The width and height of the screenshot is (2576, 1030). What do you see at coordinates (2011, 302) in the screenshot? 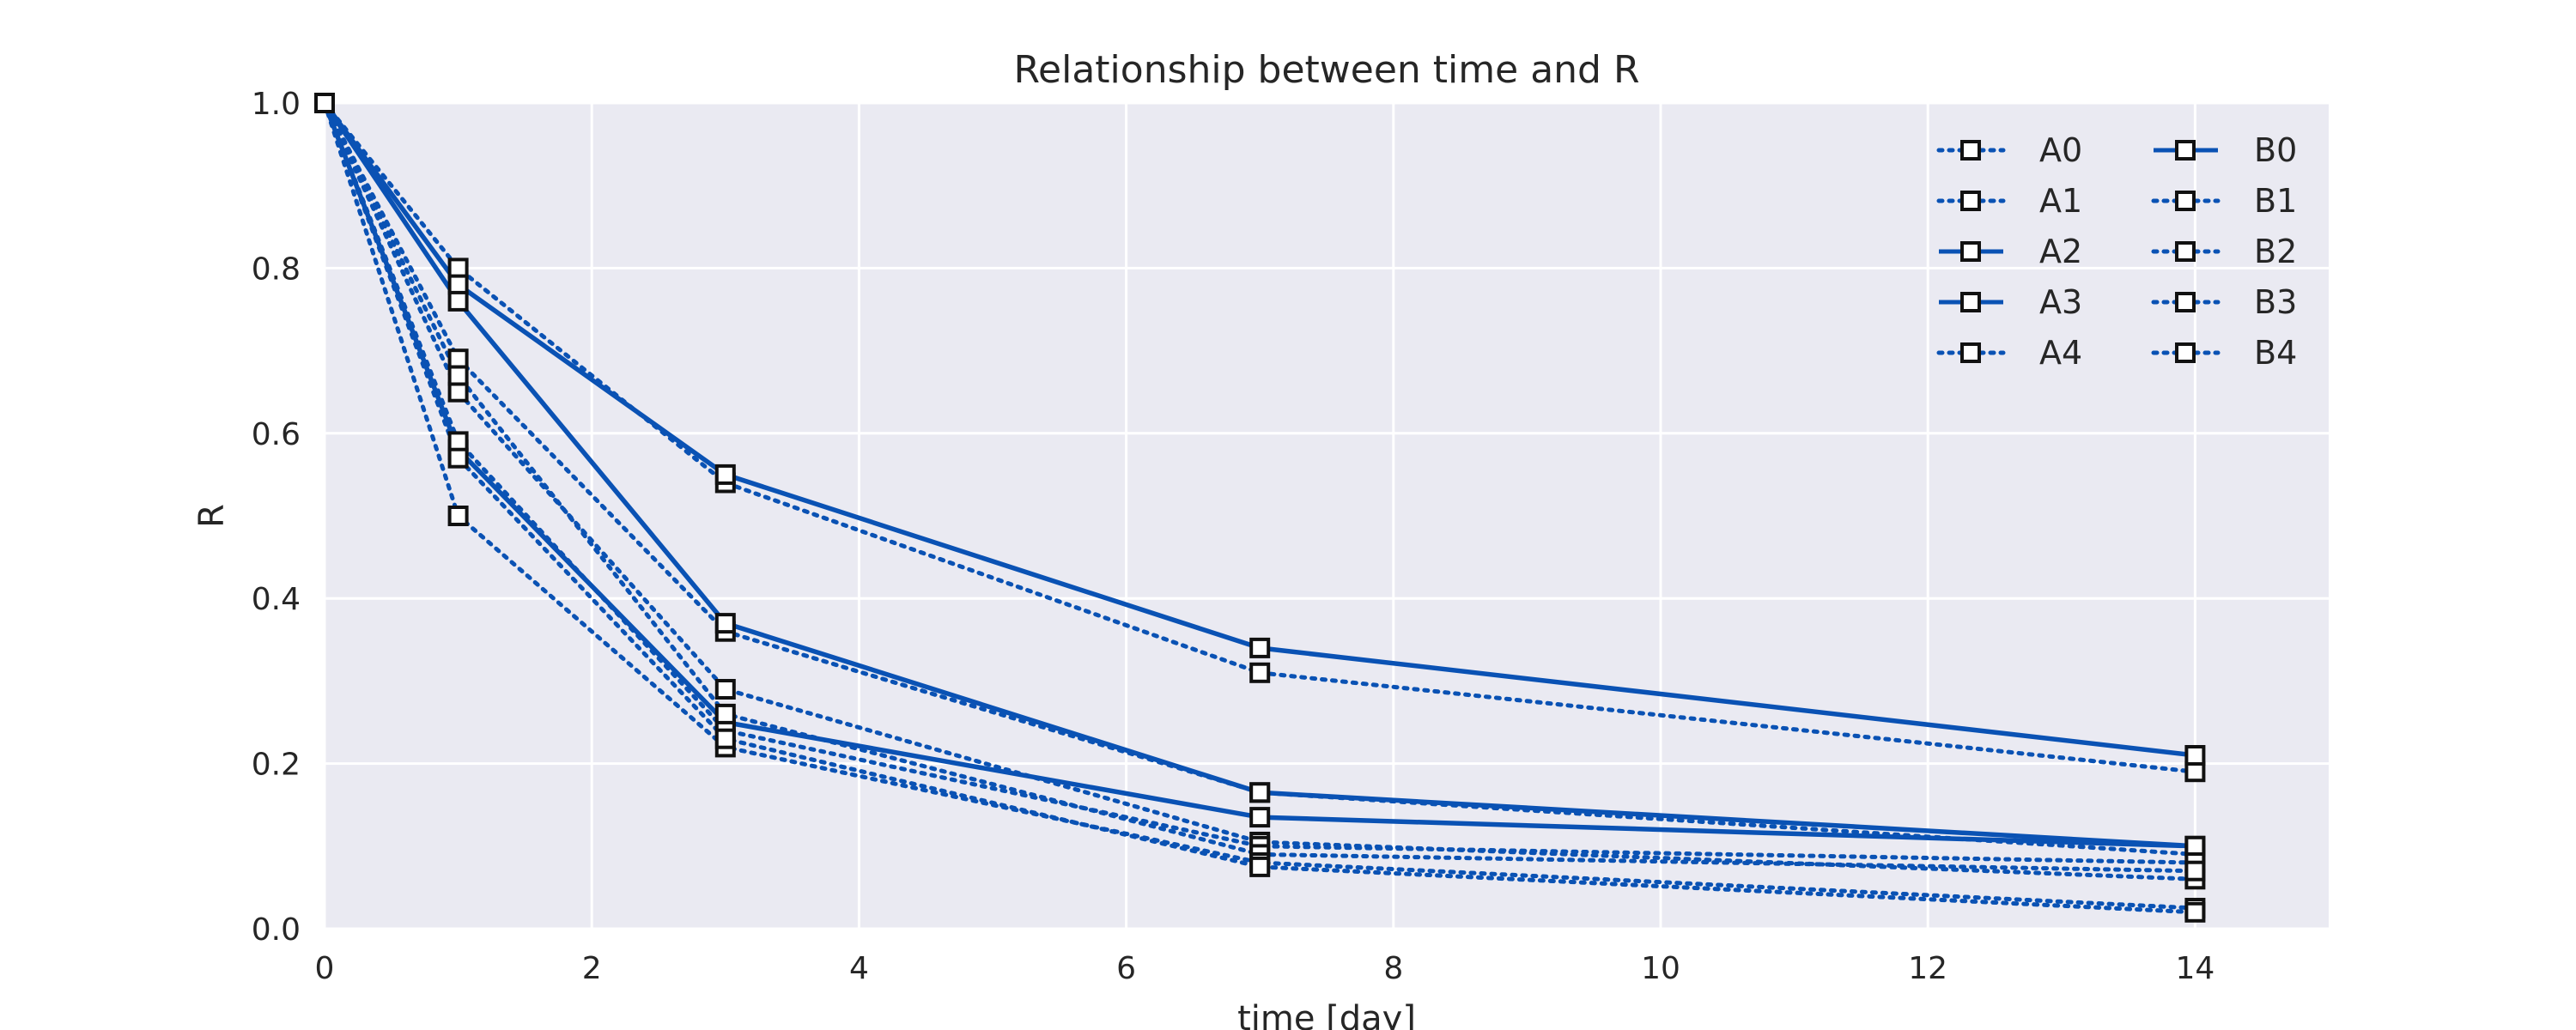
I see `legend-item-A3: A3` at bounding box center [2011, 302].